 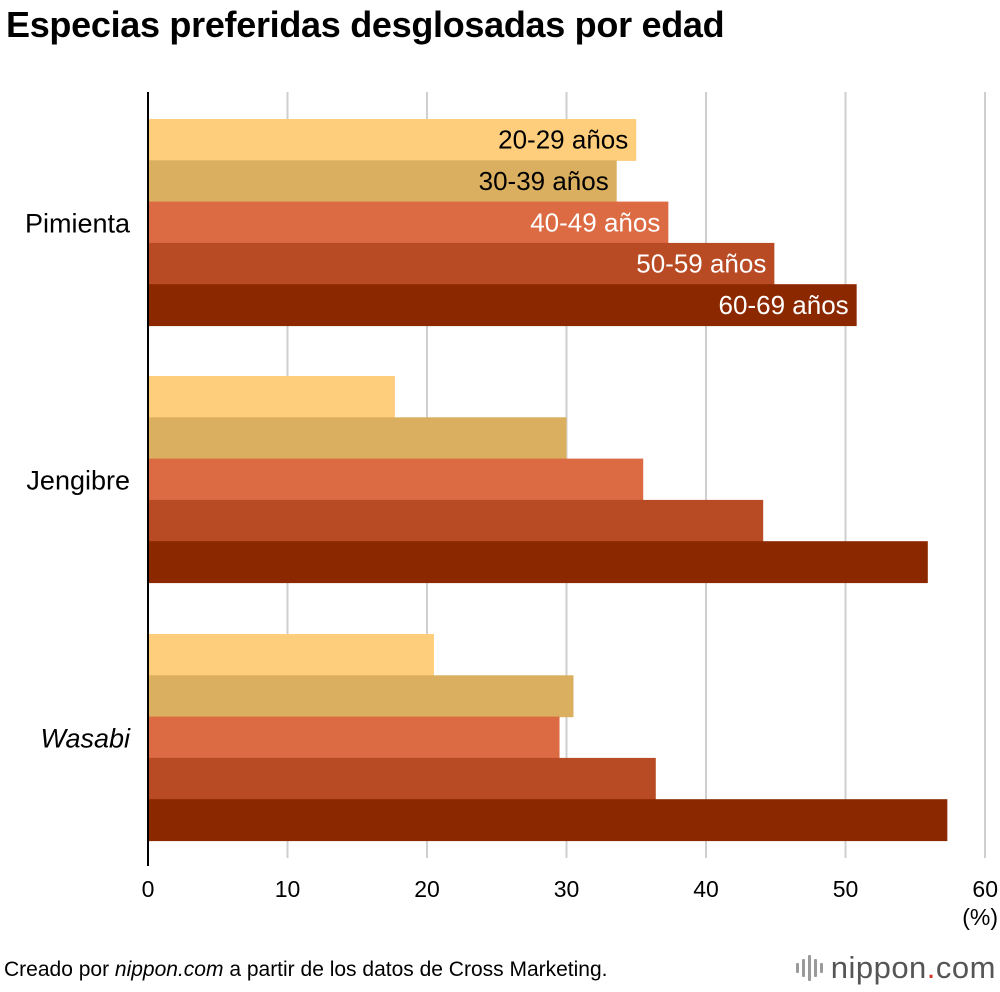 What do you see at coordinates (595, 222) in the screenshot?
I see `series-label: 40-49 años` at bounding box center [595, 222].